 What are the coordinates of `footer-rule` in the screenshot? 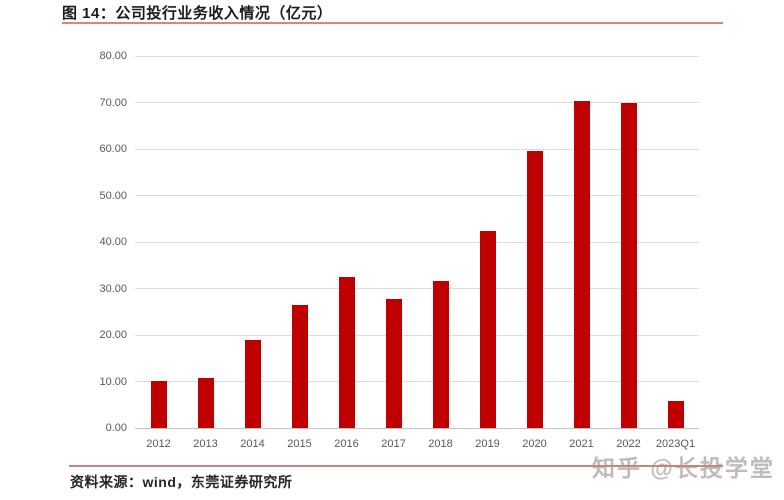 It's located at (396, 466).